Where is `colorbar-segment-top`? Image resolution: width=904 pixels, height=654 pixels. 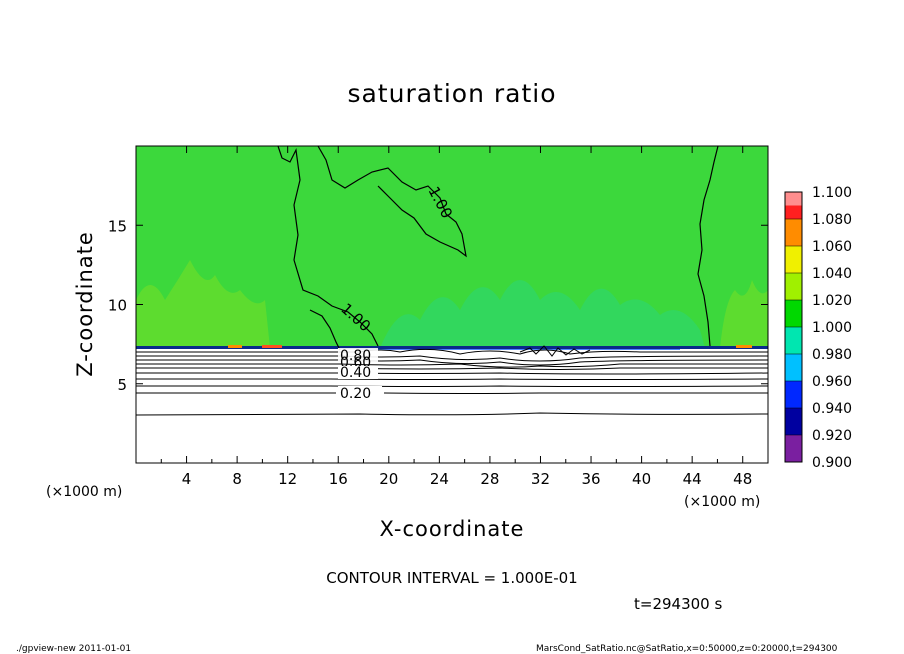
colorbar-segment-top is located at coordinates (793, 199).